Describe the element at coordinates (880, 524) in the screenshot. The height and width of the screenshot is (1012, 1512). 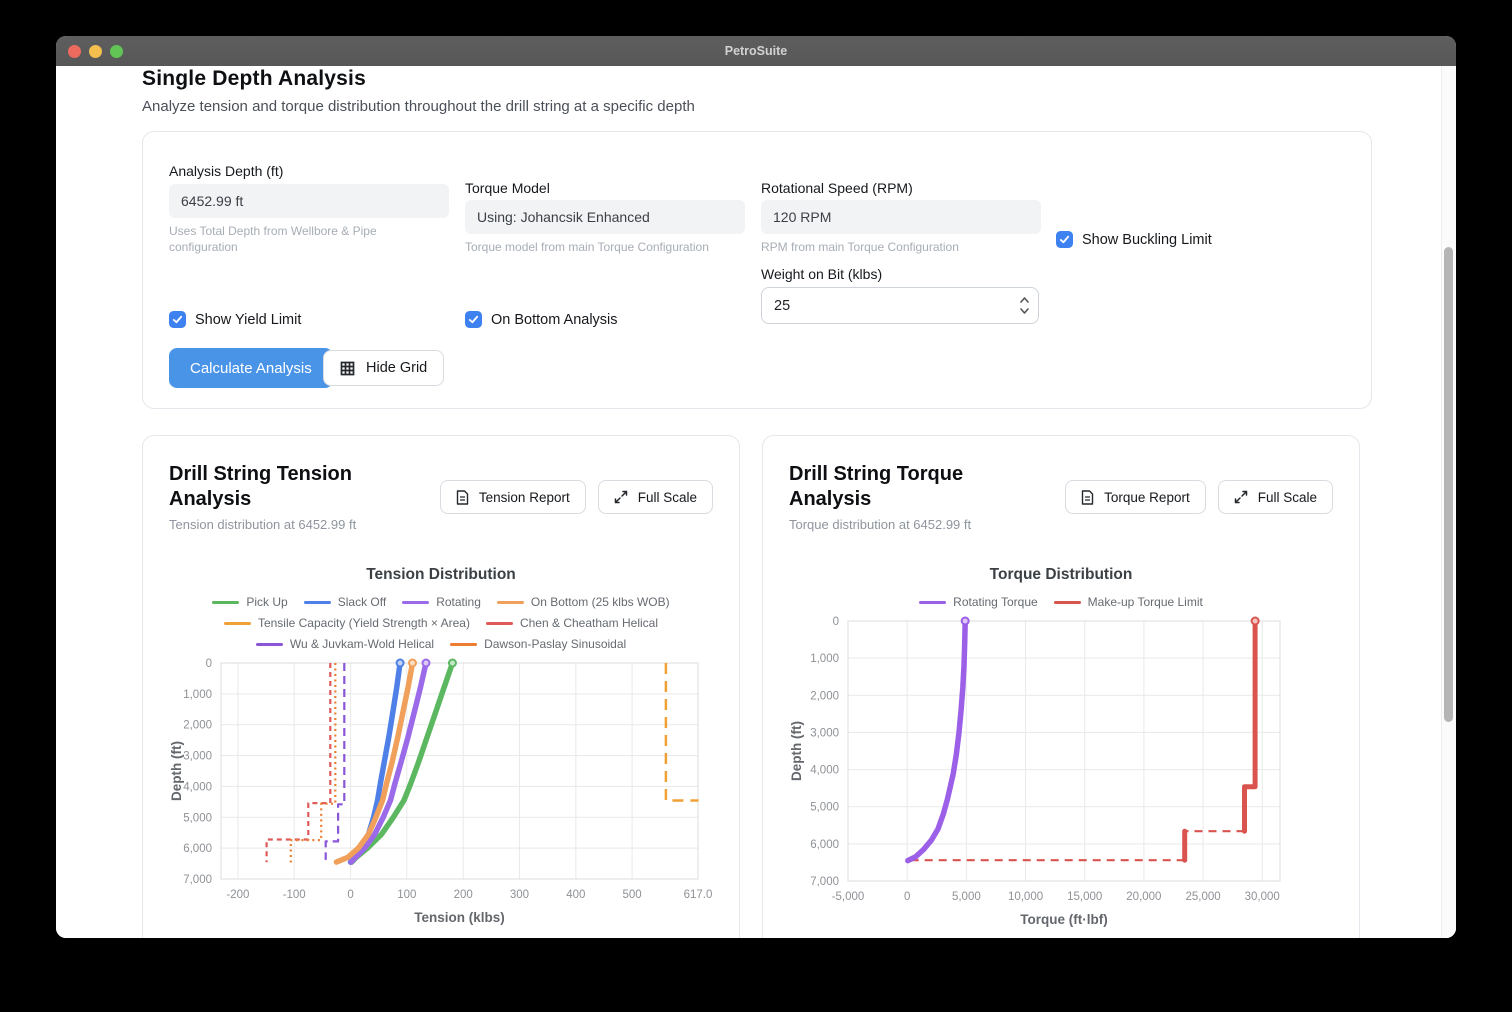
I see `card-subtitle: Torque distribution at 6452.99 ft` at that location.